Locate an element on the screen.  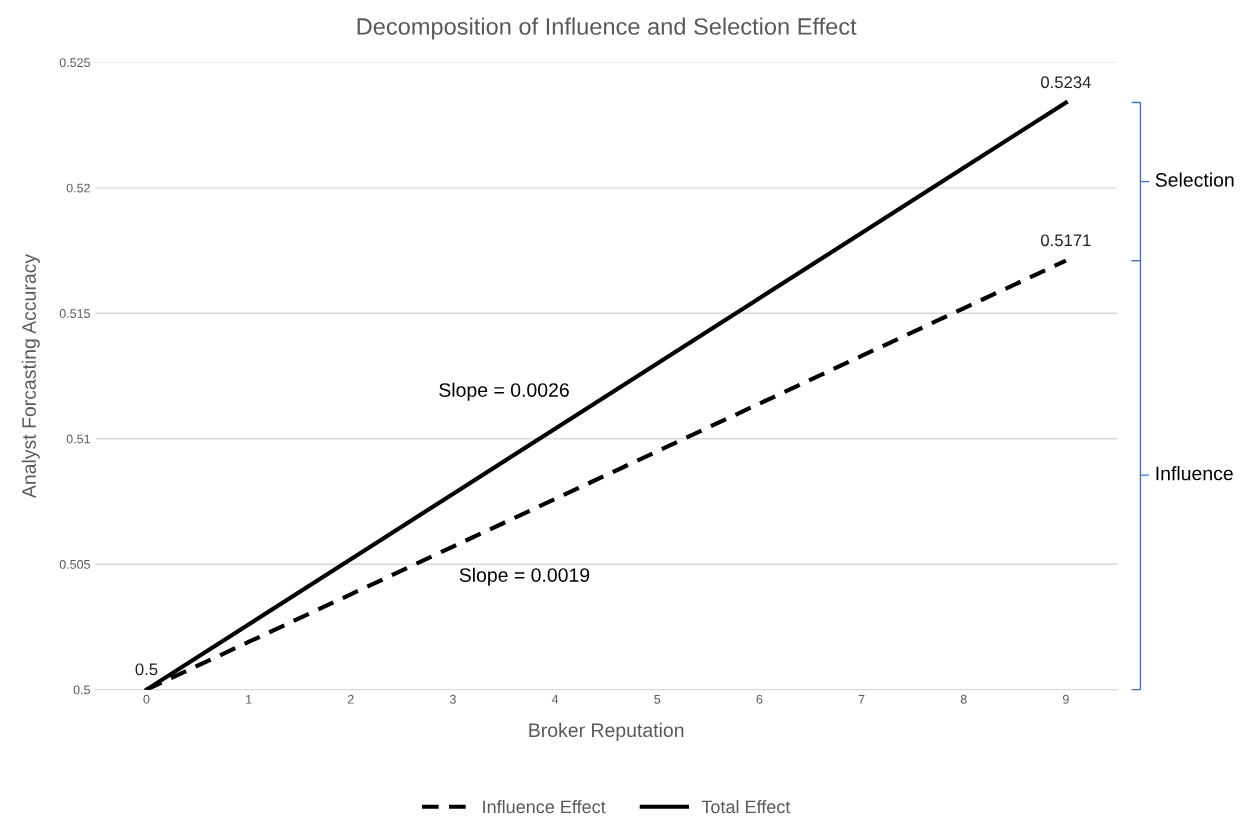
data-label: 0.5171 is located at coordinates (1066, 240).